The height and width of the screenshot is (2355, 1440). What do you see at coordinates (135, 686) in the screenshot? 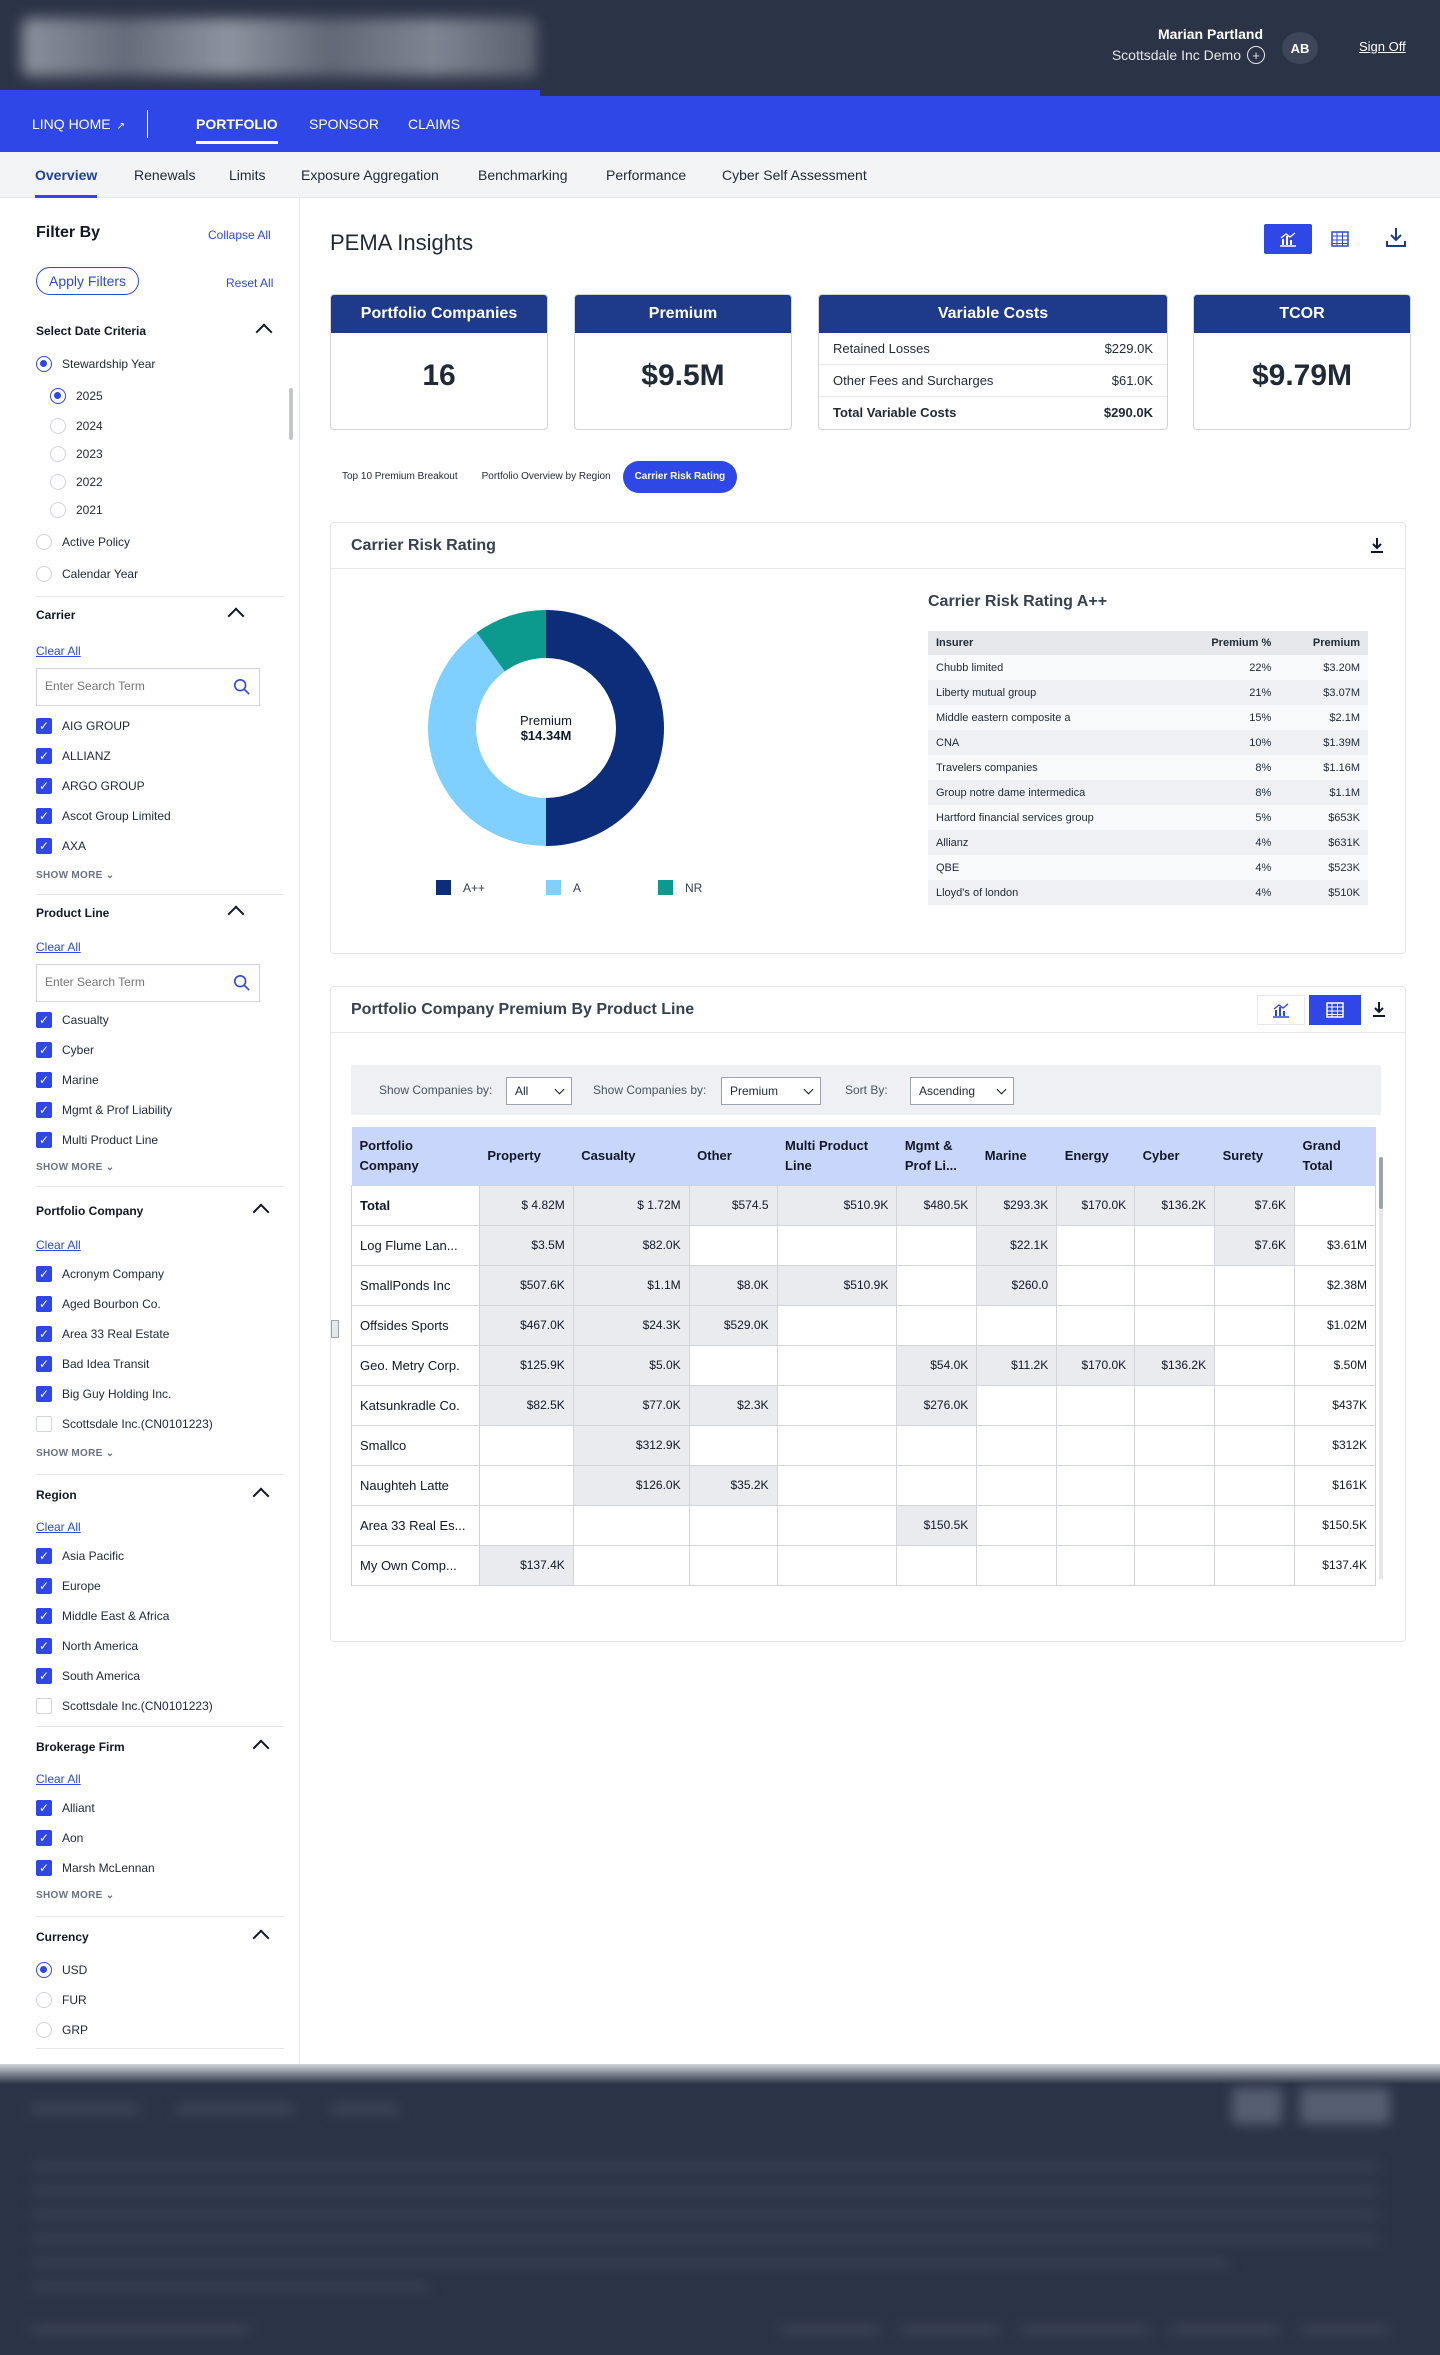
I see `carrier-search-input` at bounding box center [135, 686].